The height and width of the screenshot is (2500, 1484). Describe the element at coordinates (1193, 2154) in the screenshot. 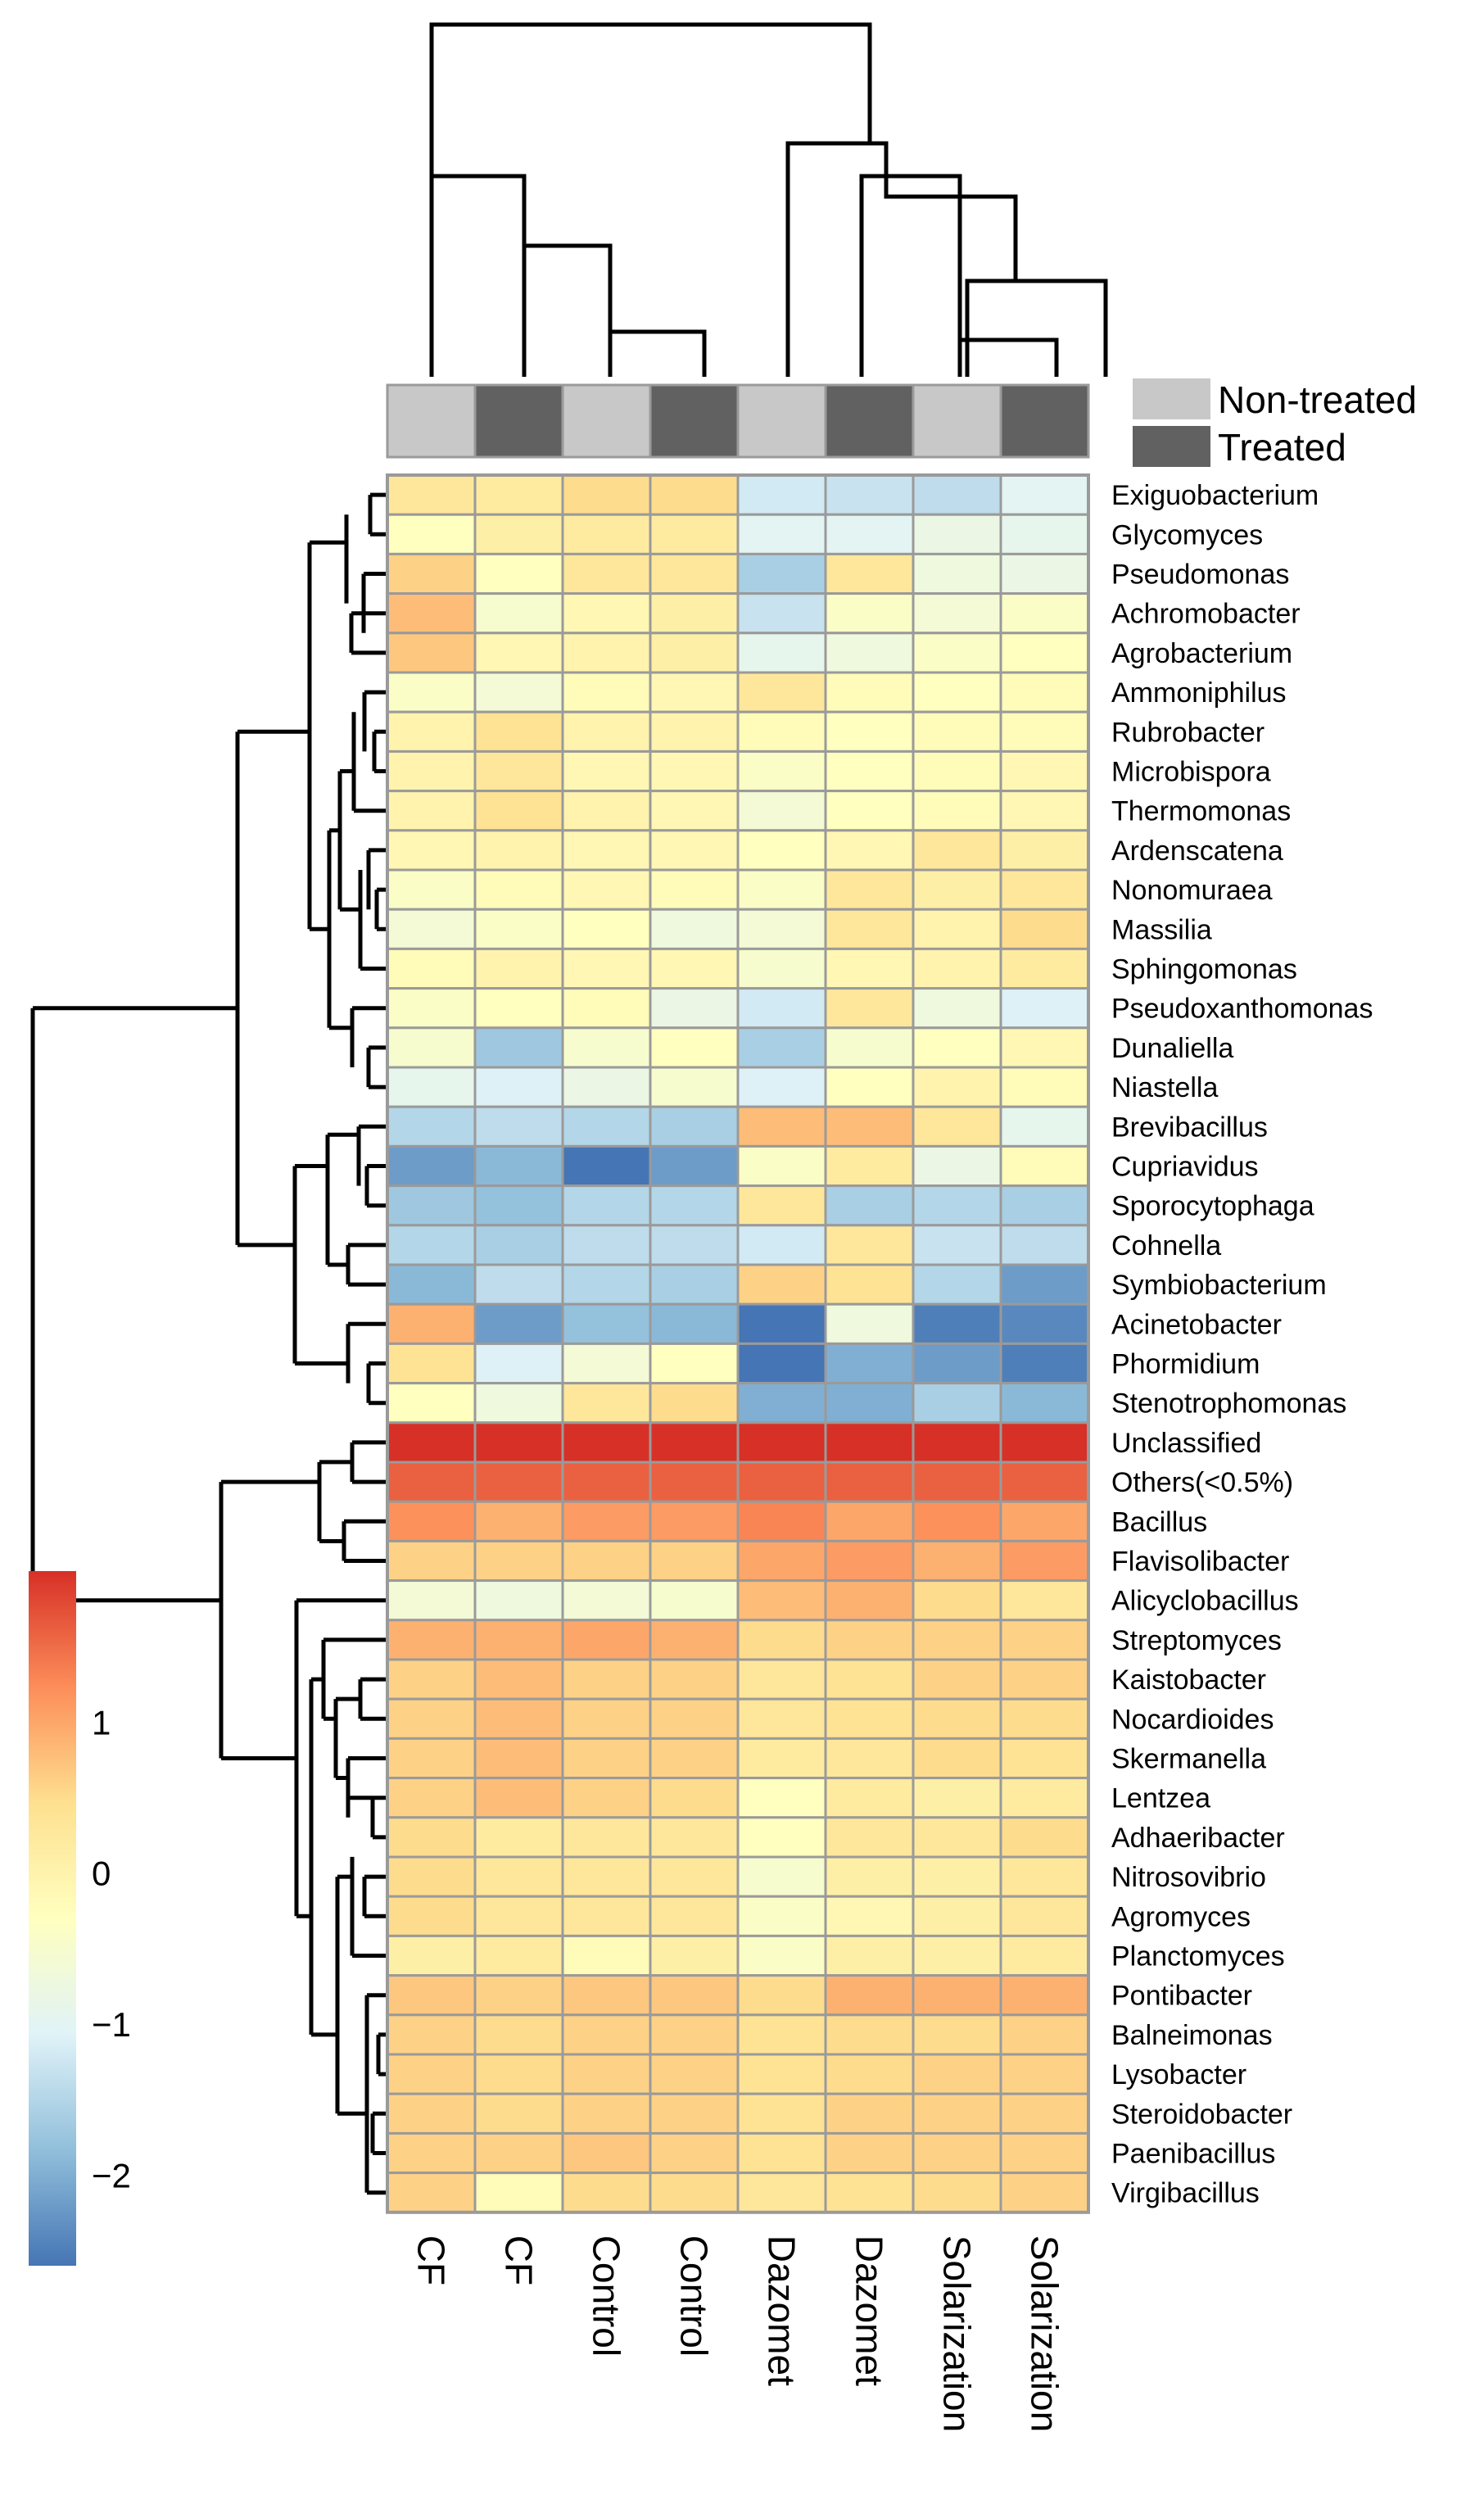

I see `row-label: Paenibacillus` at that location.